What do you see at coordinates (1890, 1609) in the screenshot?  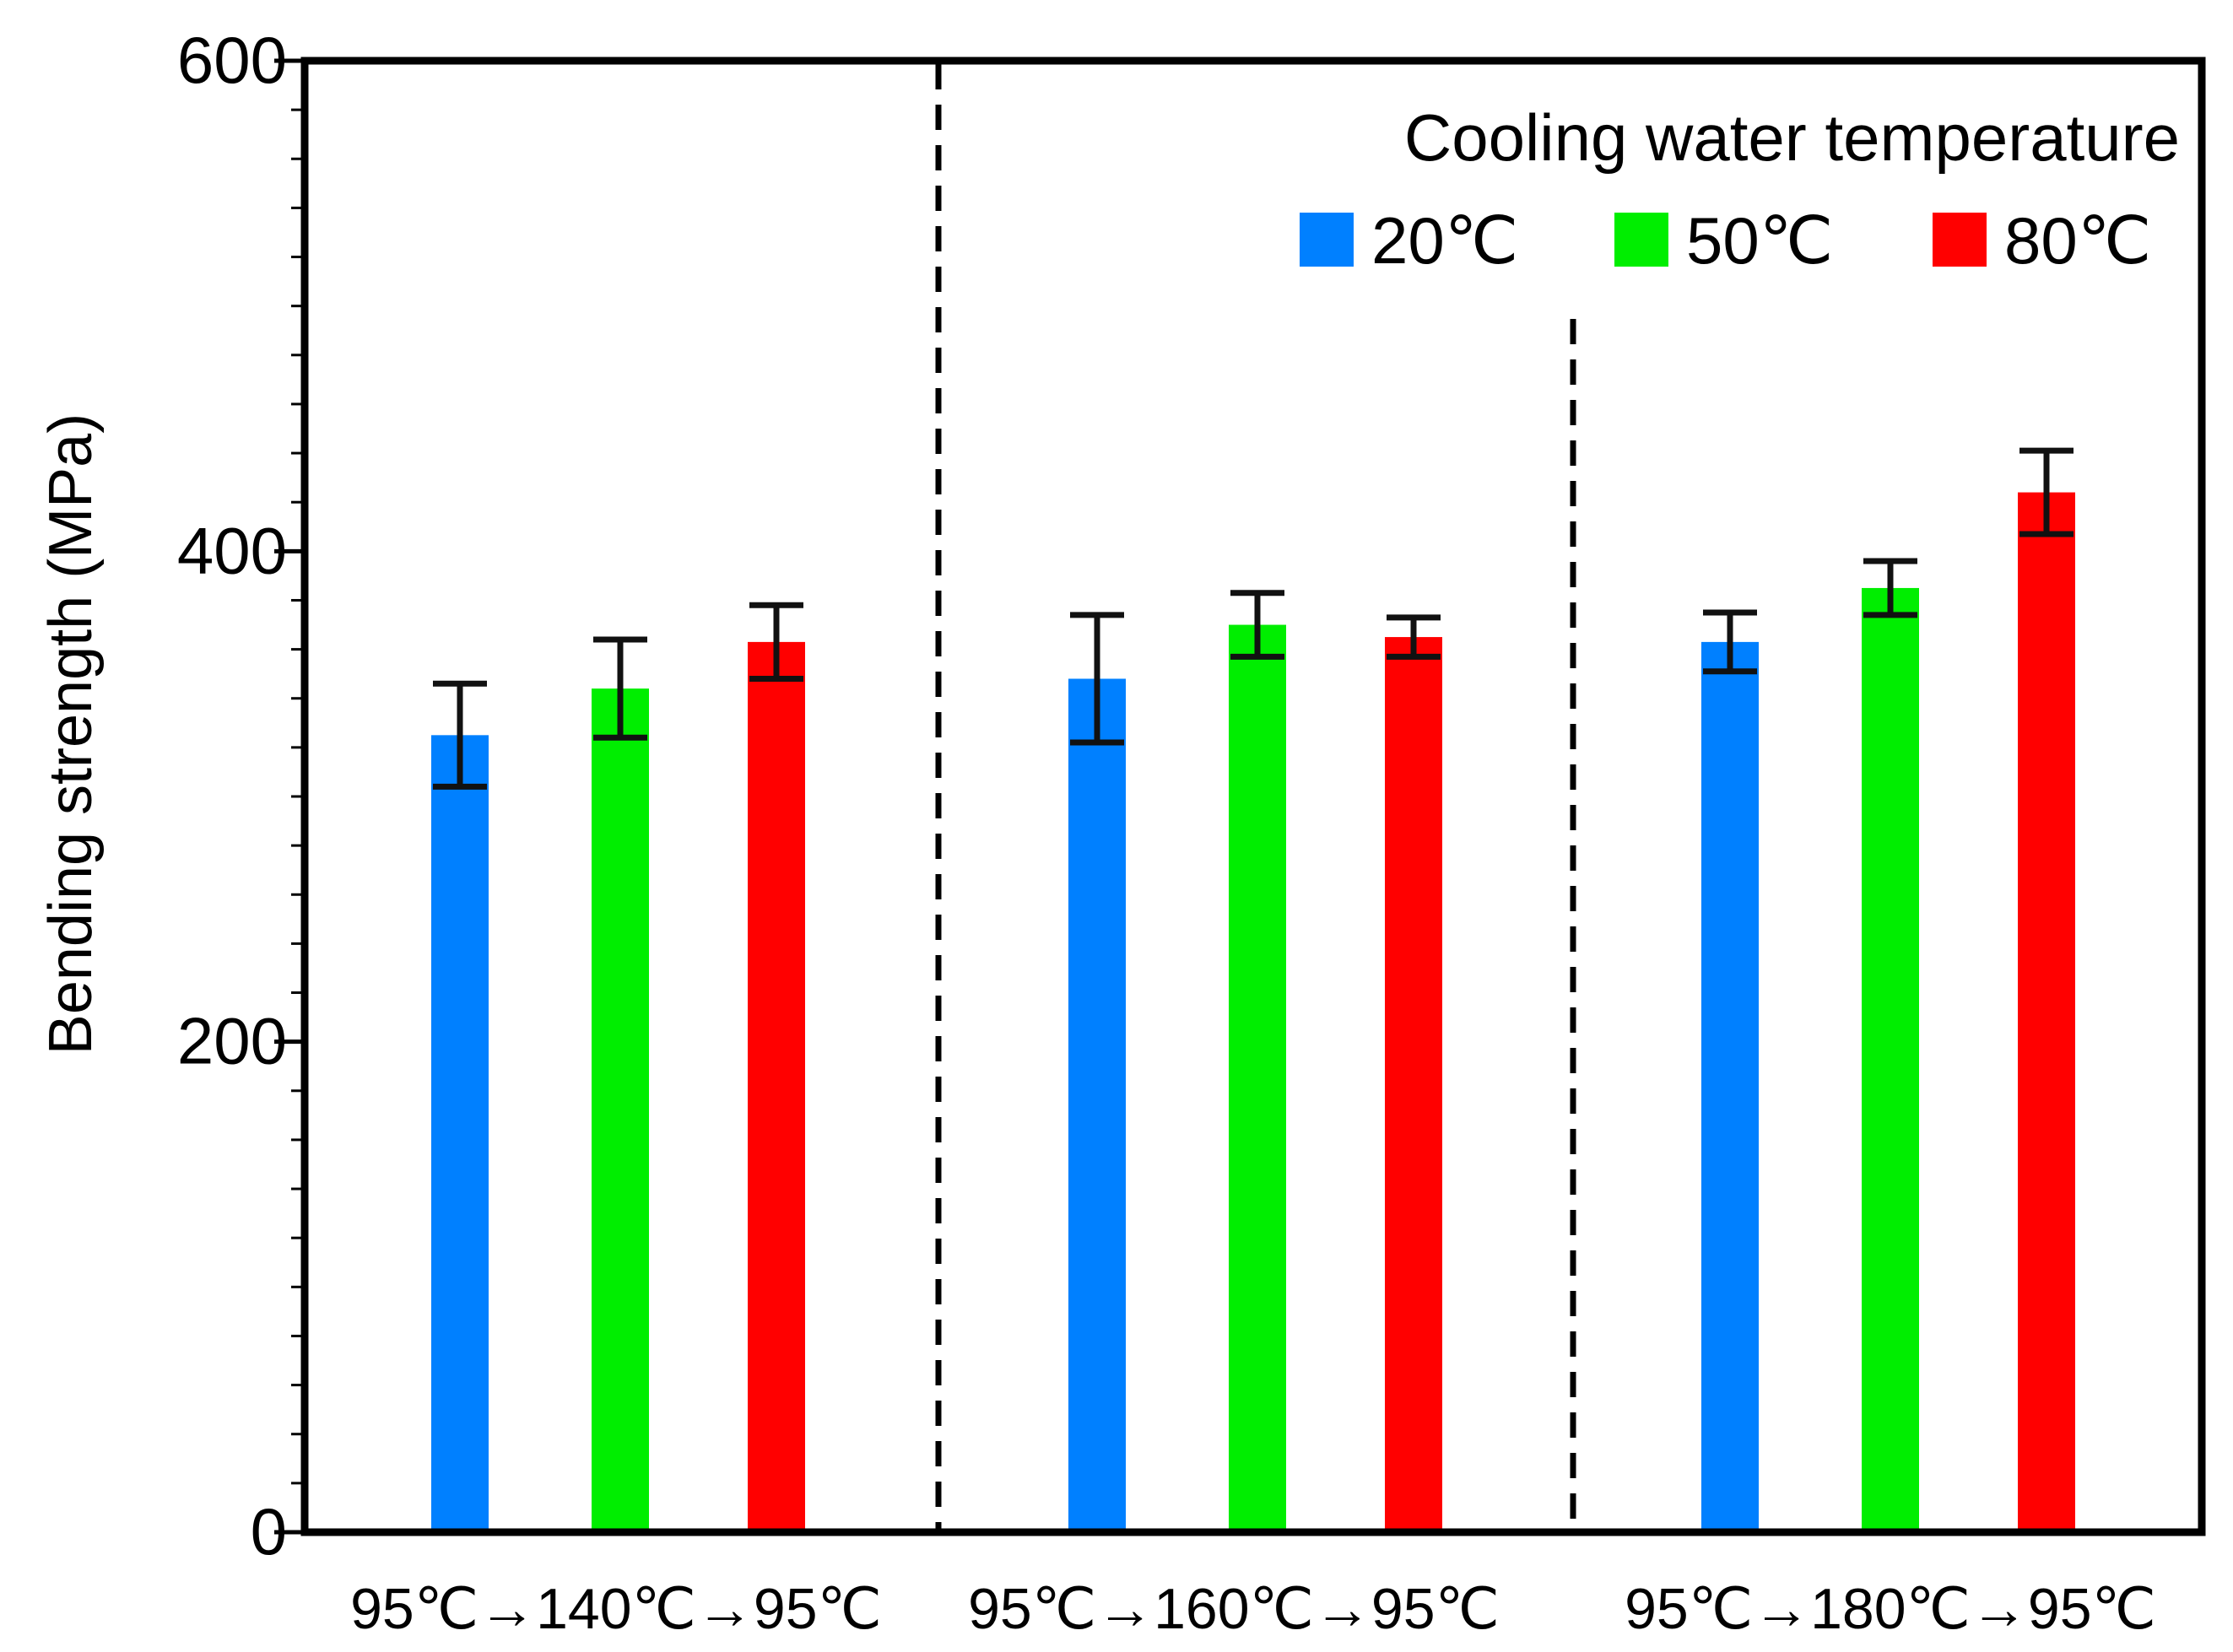 I see `x-tick-label: 95℃→180℃→95℃` at bounding box center [1890, 1609].